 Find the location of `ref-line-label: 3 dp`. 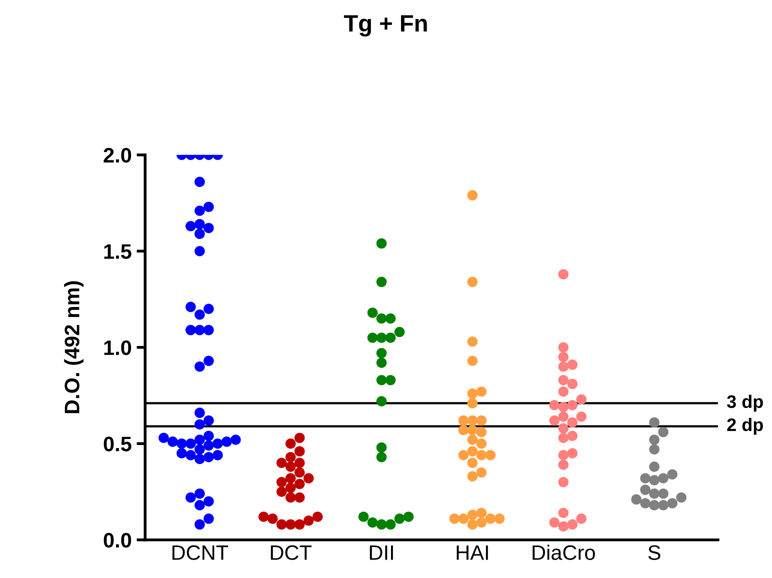

ref-line-label: 3 dp is located at coordinates (744, 403).